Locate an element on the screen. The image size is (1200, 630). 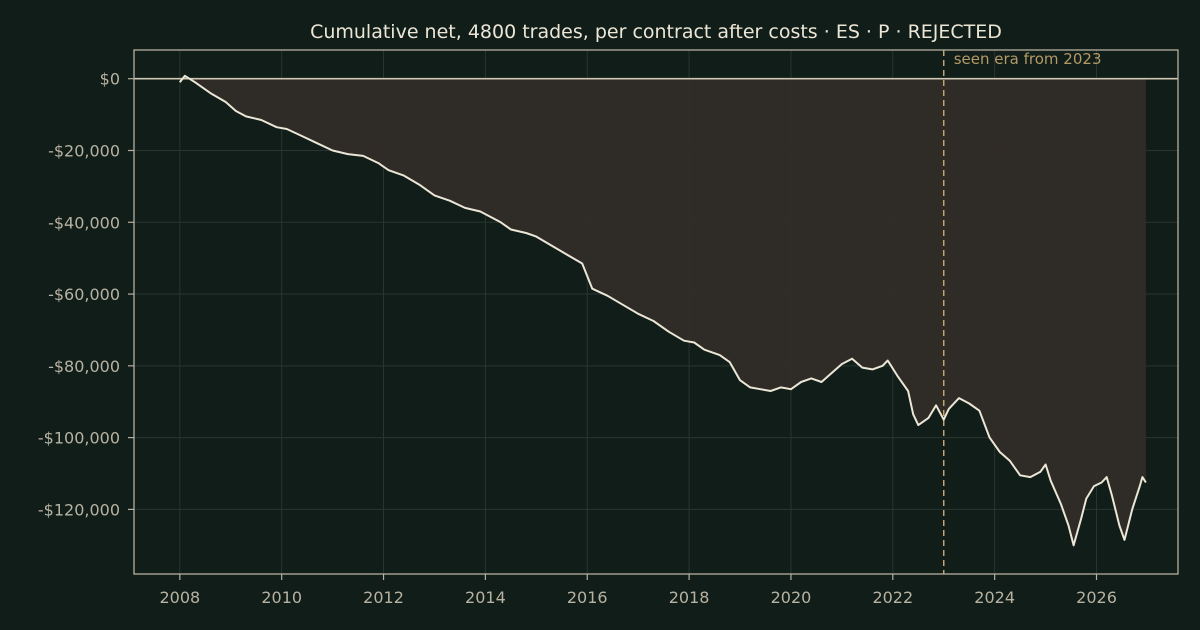
x-tick-label: 2012 is located at coordinates (383, 597).